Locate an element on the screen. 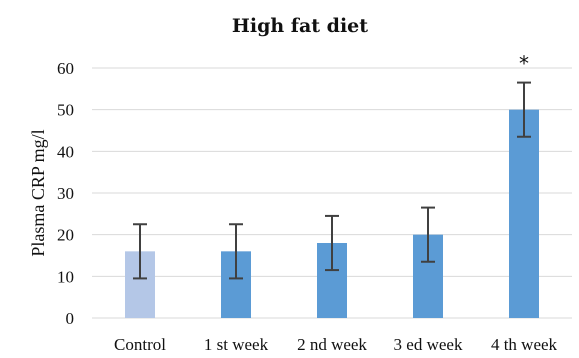  y-tick-label: 30 is located at coordinates (65, 193).